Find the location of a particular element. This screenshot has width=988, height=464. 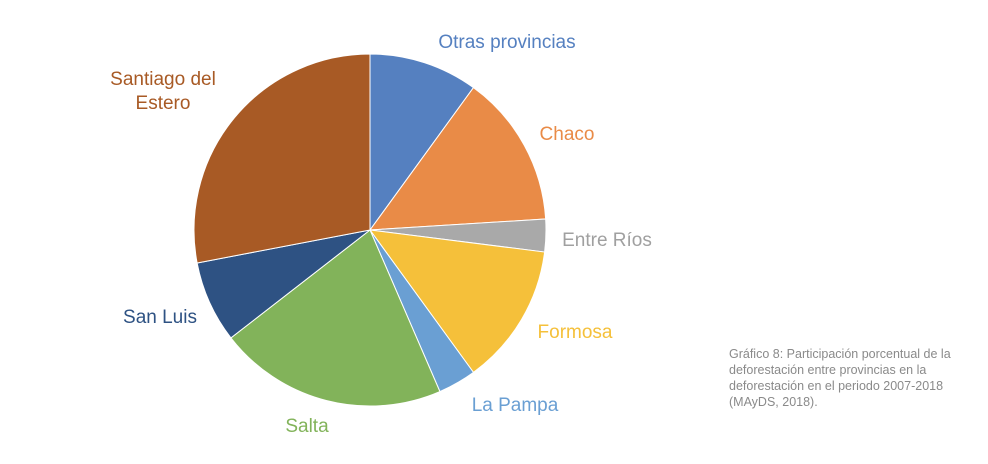

slice-label: La Pampa is located at coordinates (515, 405).